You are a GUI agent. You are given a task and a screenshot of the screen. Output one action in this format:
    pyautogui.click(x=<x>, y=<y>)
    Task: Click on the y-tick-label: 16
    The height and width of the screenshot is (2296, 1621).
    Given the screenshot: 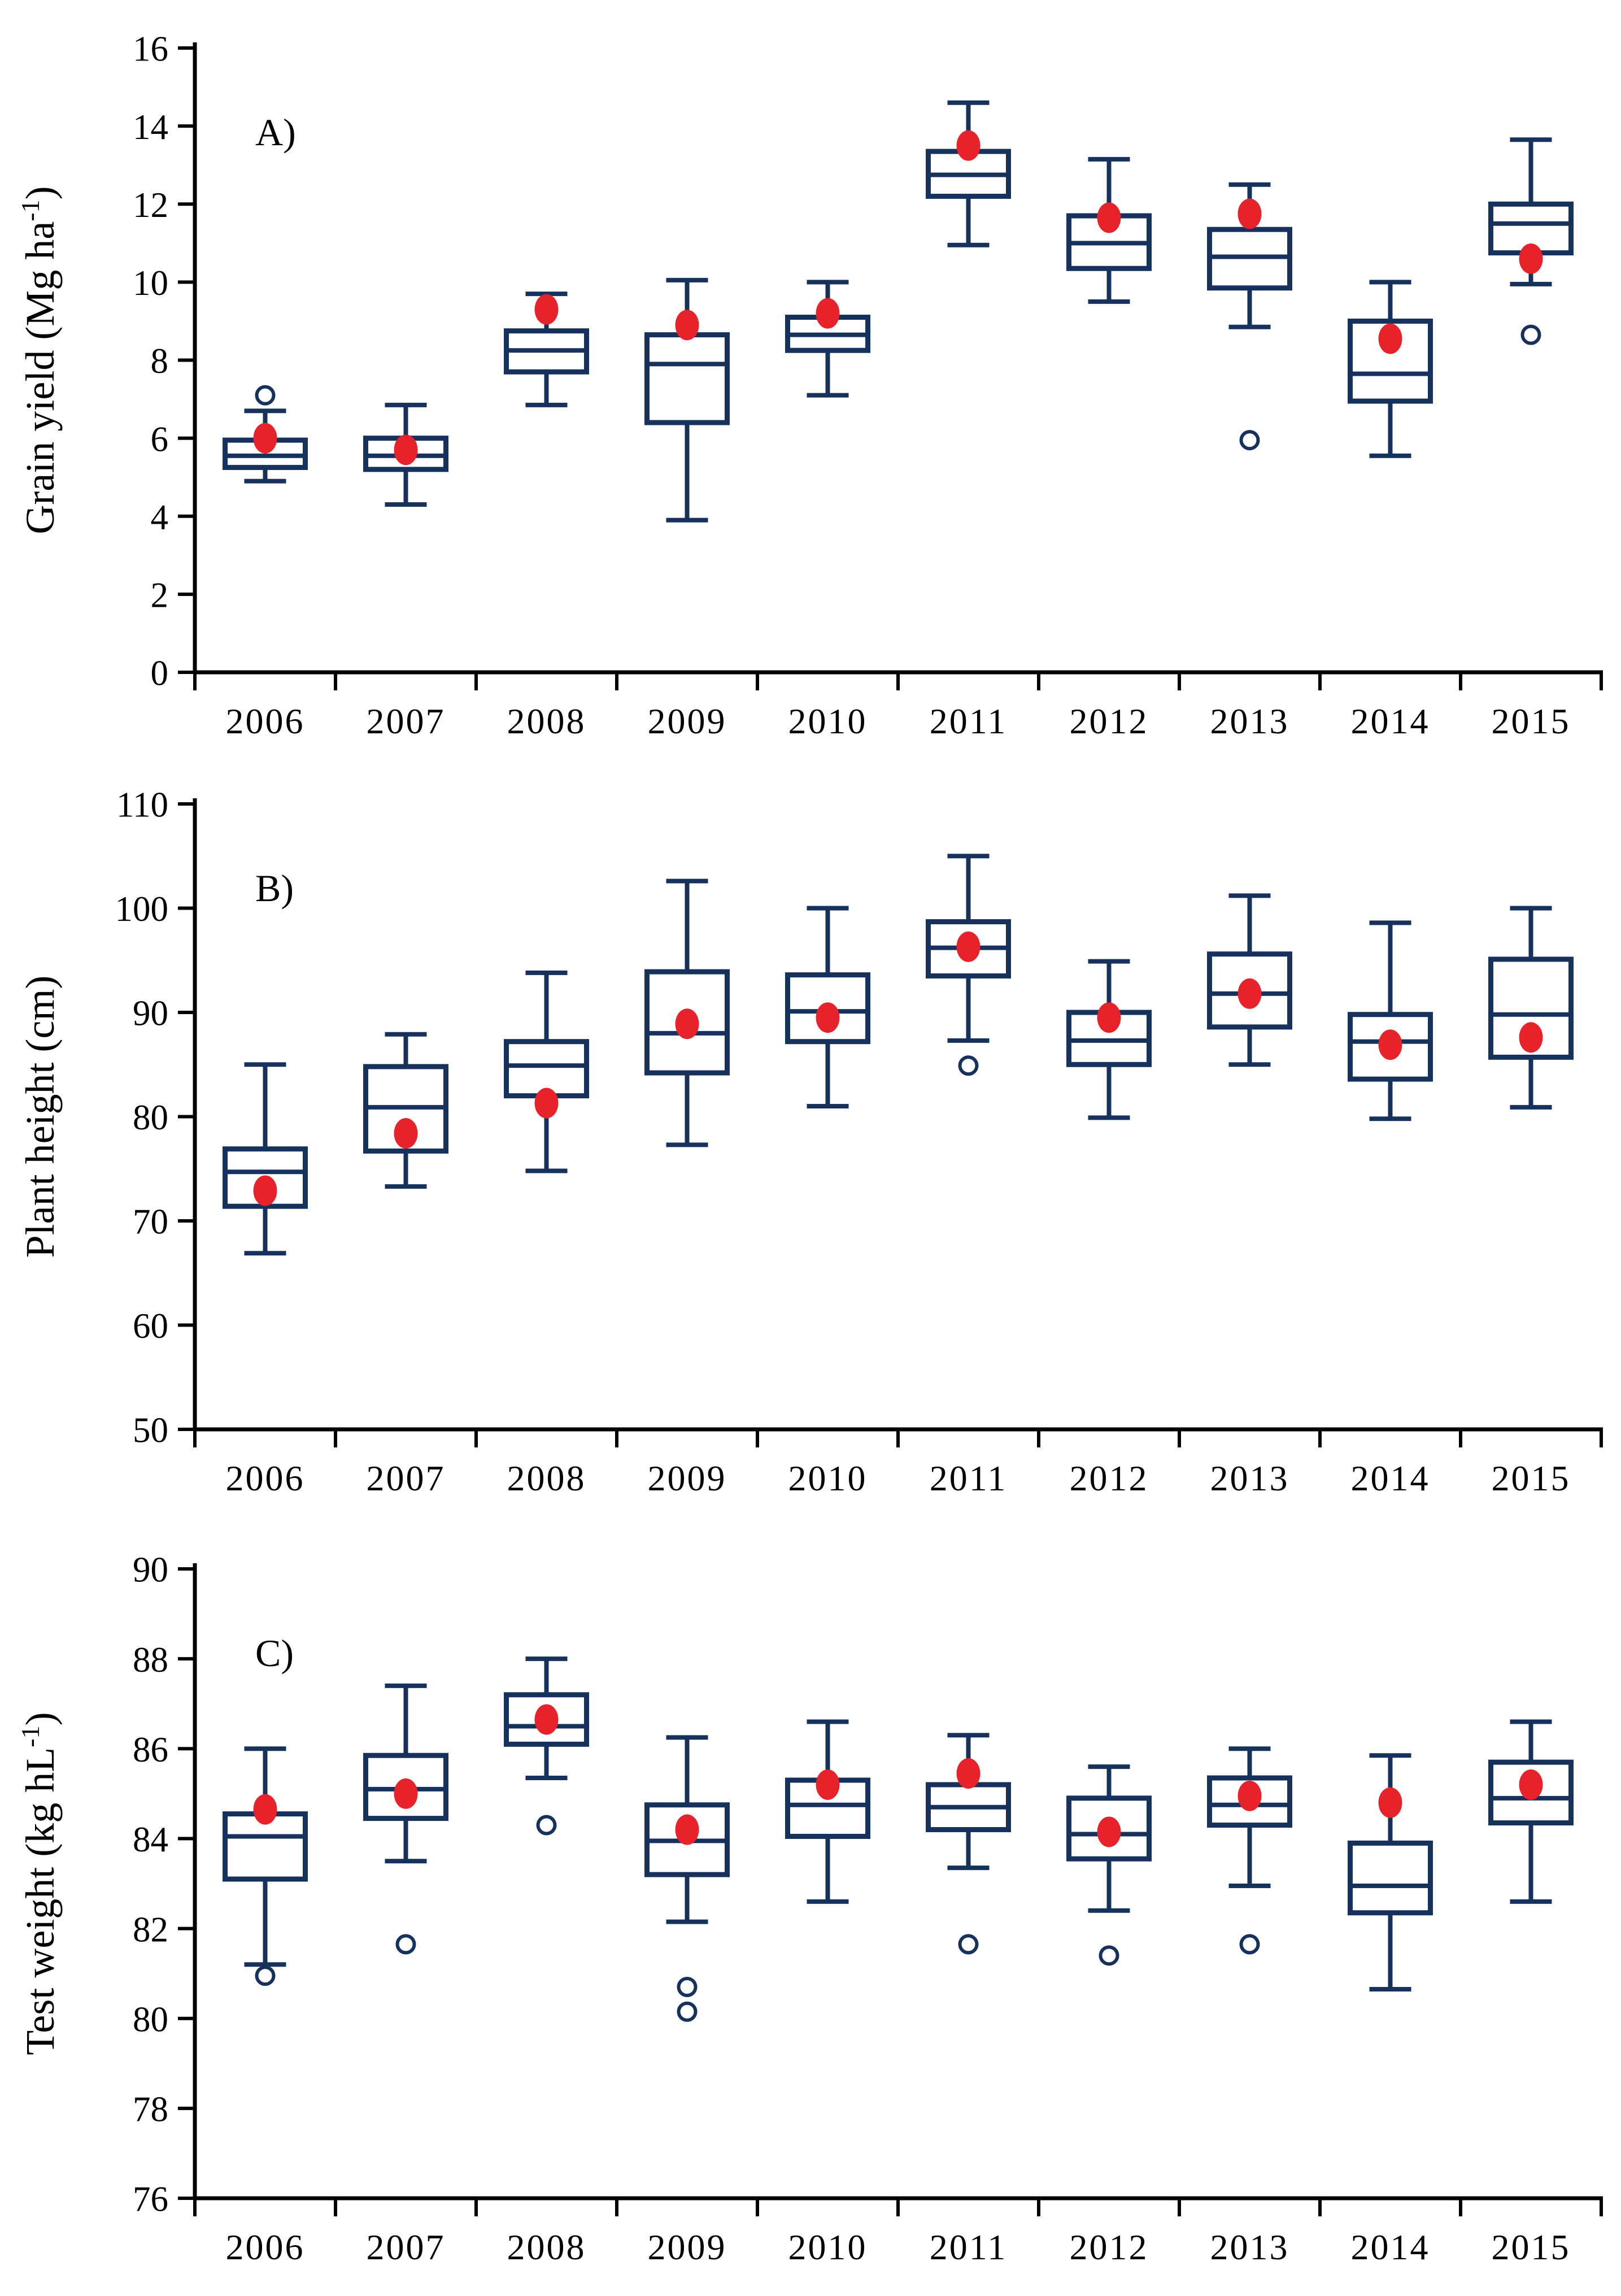 What is the action you would take?
    pyautogui.click(x=150, y=49)
    